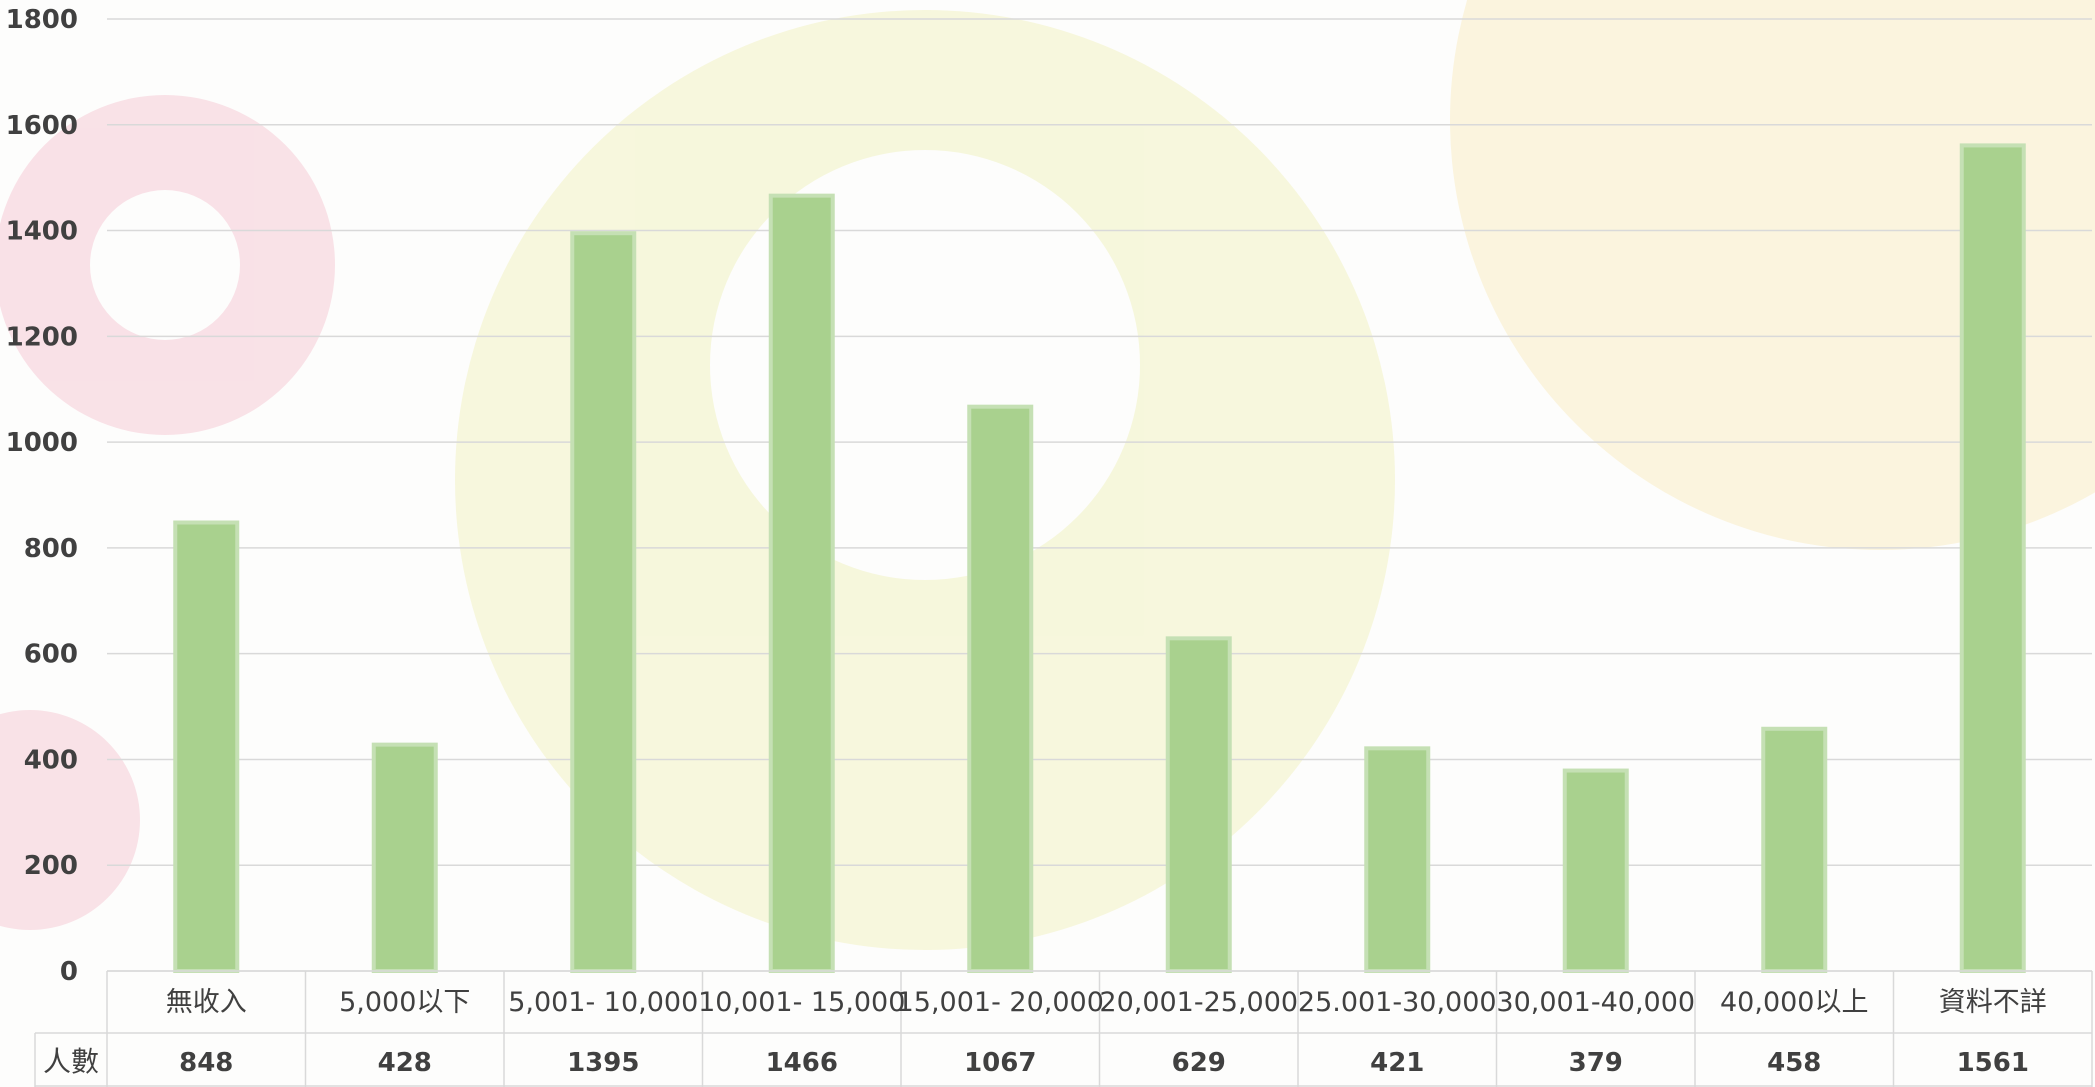  I want to click on value-label: 1561, so click(1993, 1063).